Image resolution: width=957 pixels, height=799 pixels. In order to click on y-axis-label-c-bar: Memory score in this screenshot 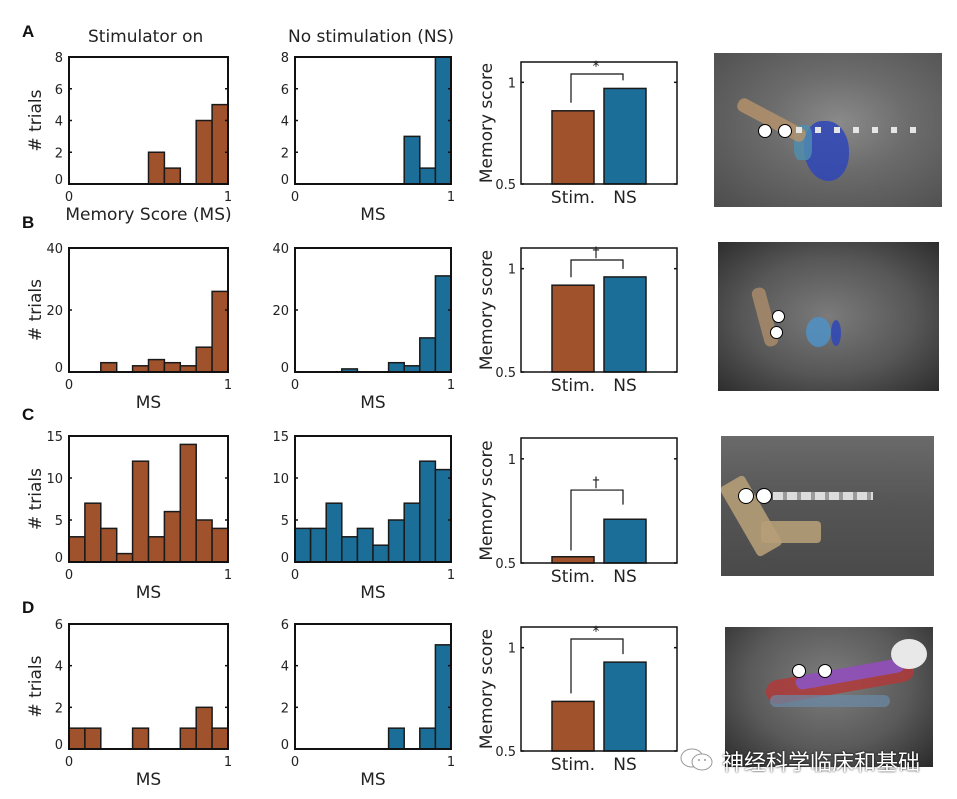, I will do `click(487, 500)`.